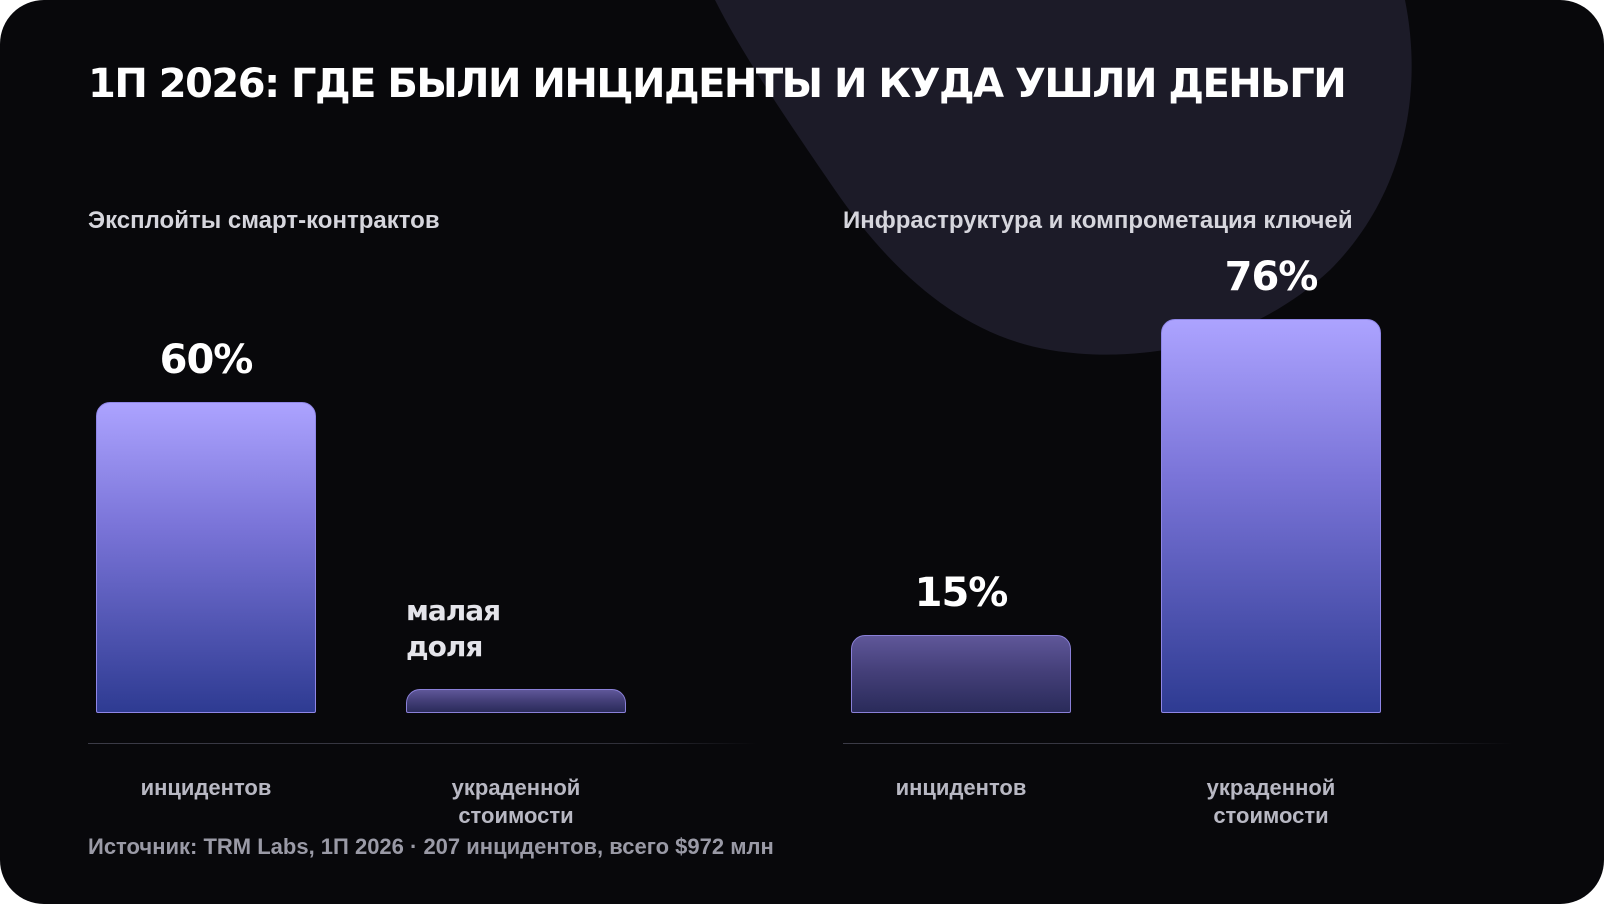 The image size is (1604, 904). I want to click on bar-infrastructure-incidents, so click(961, 674).